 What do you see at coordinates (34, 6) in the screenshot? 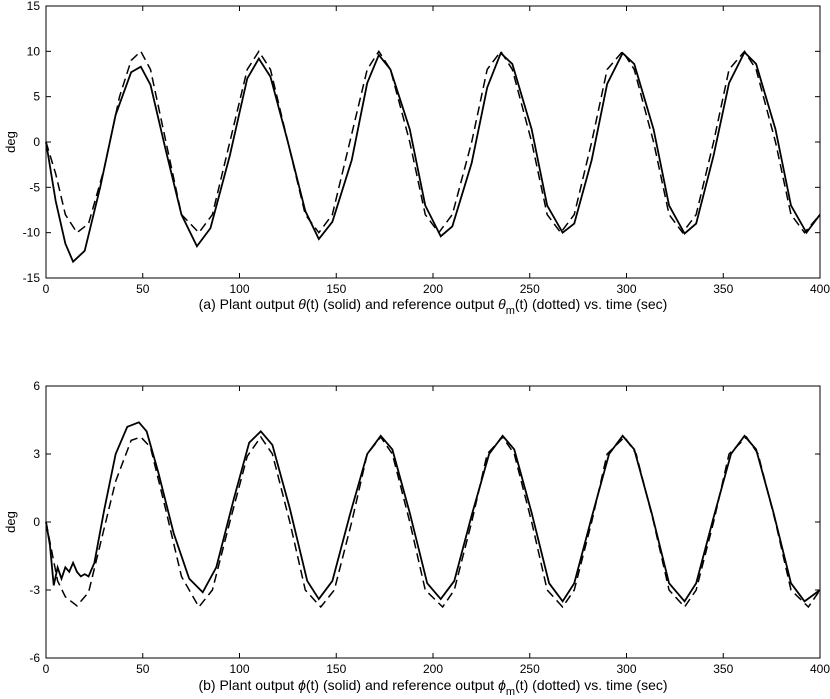
I see `y-tick-label: 15` at bounding box center [34, 6].